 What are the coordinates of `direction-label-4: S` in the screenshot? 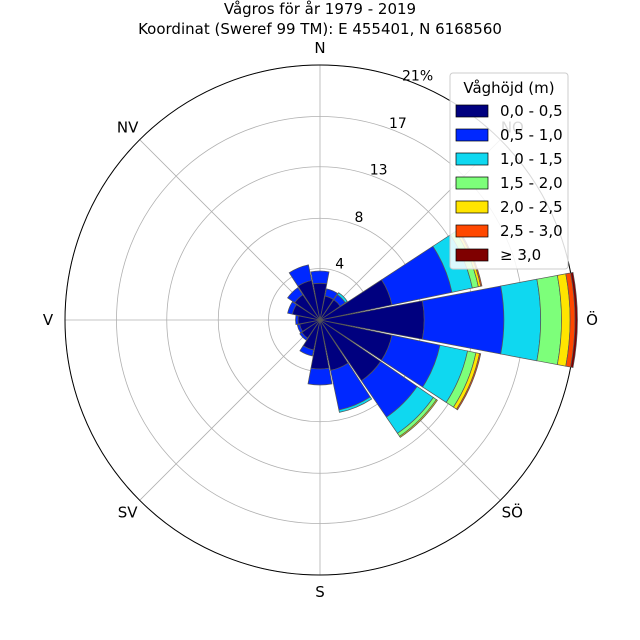 It's located at (320, 592).